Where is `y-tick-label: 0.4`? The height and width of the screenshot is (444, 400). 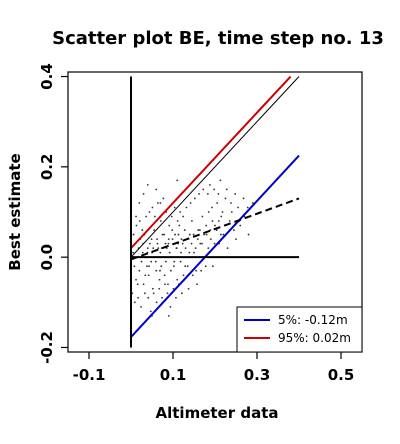 y-tick-label: 0.4 is located at coordinates (47, 76).